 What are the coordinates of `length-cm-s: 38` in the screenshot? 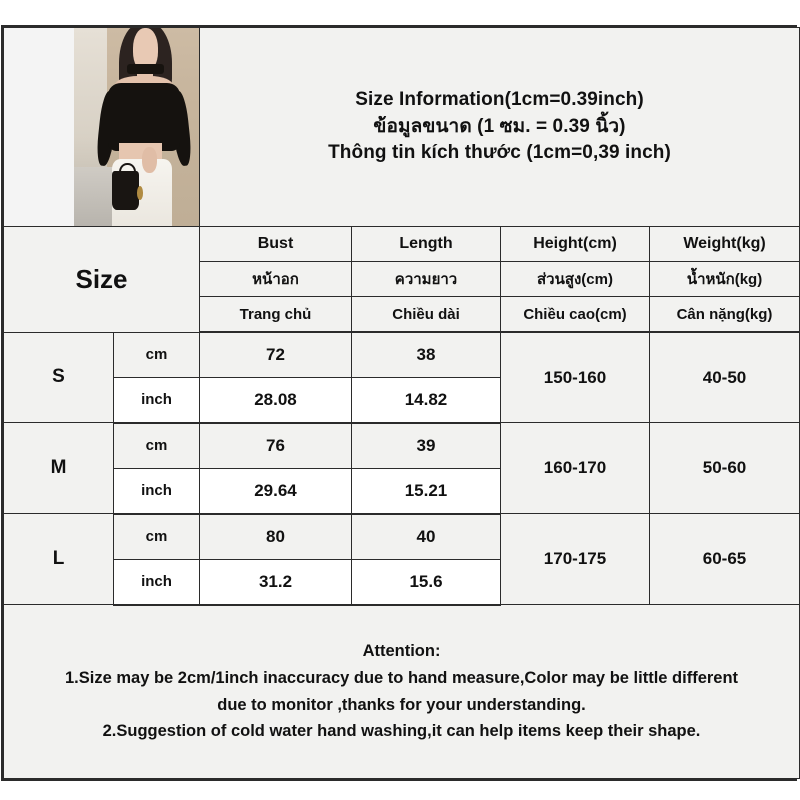 It's located at (426, 354).